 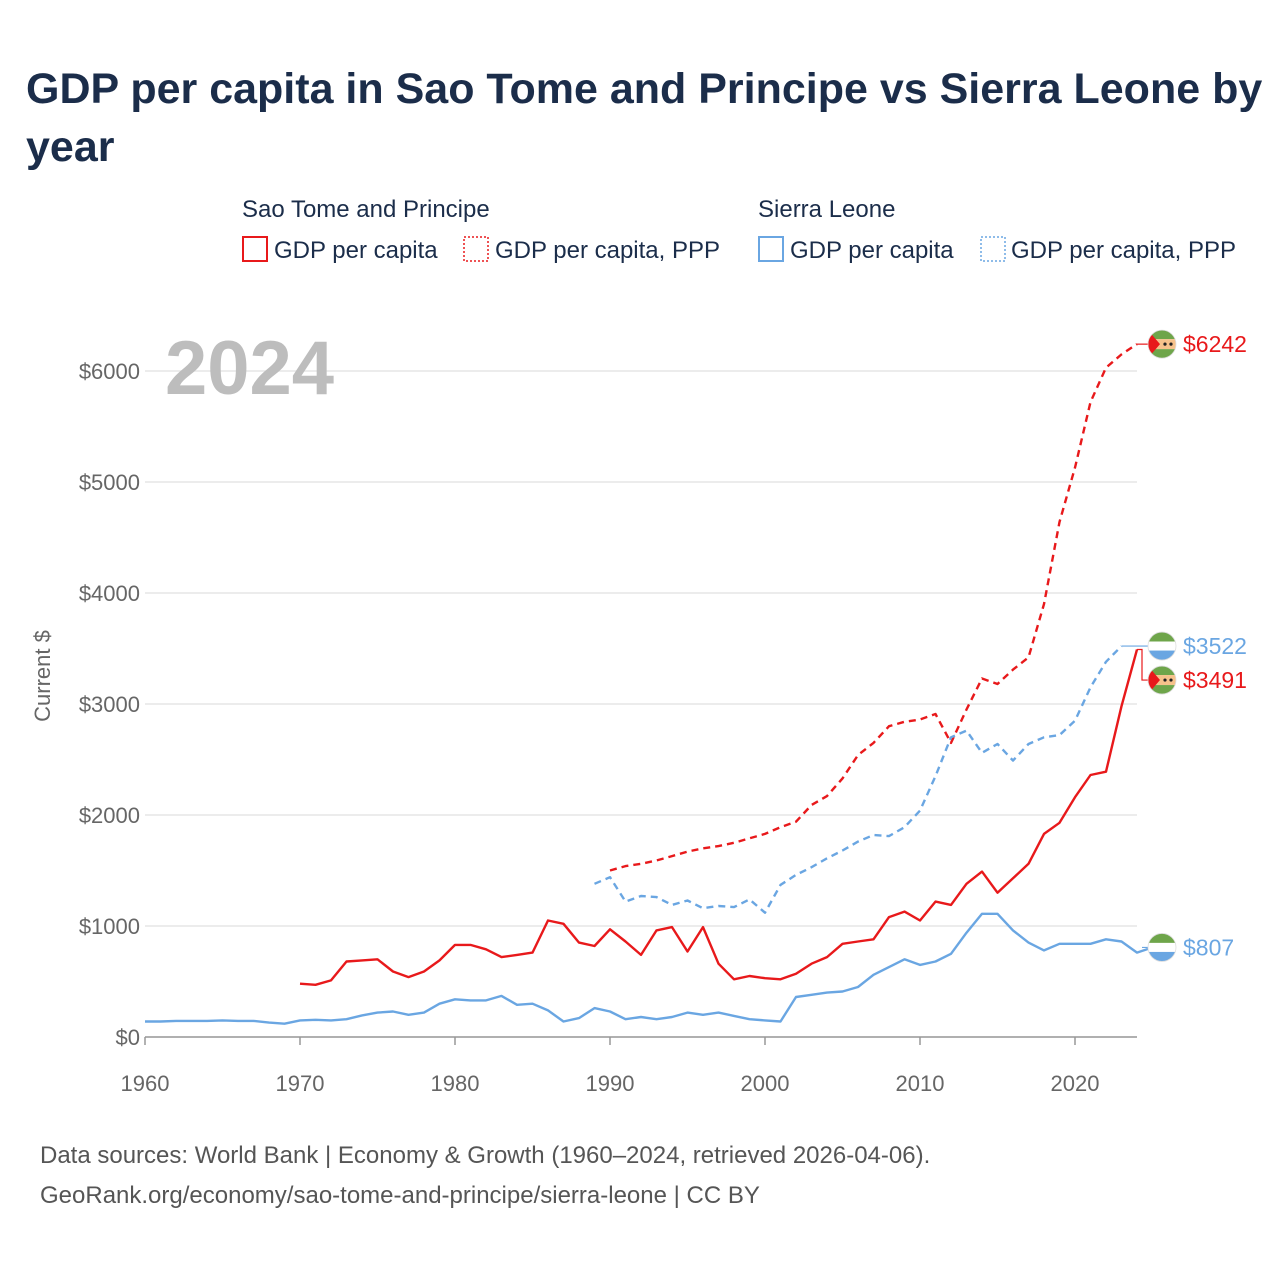 I want to click on legend-swatch-sle-gdp, so click(x=771, y=249).